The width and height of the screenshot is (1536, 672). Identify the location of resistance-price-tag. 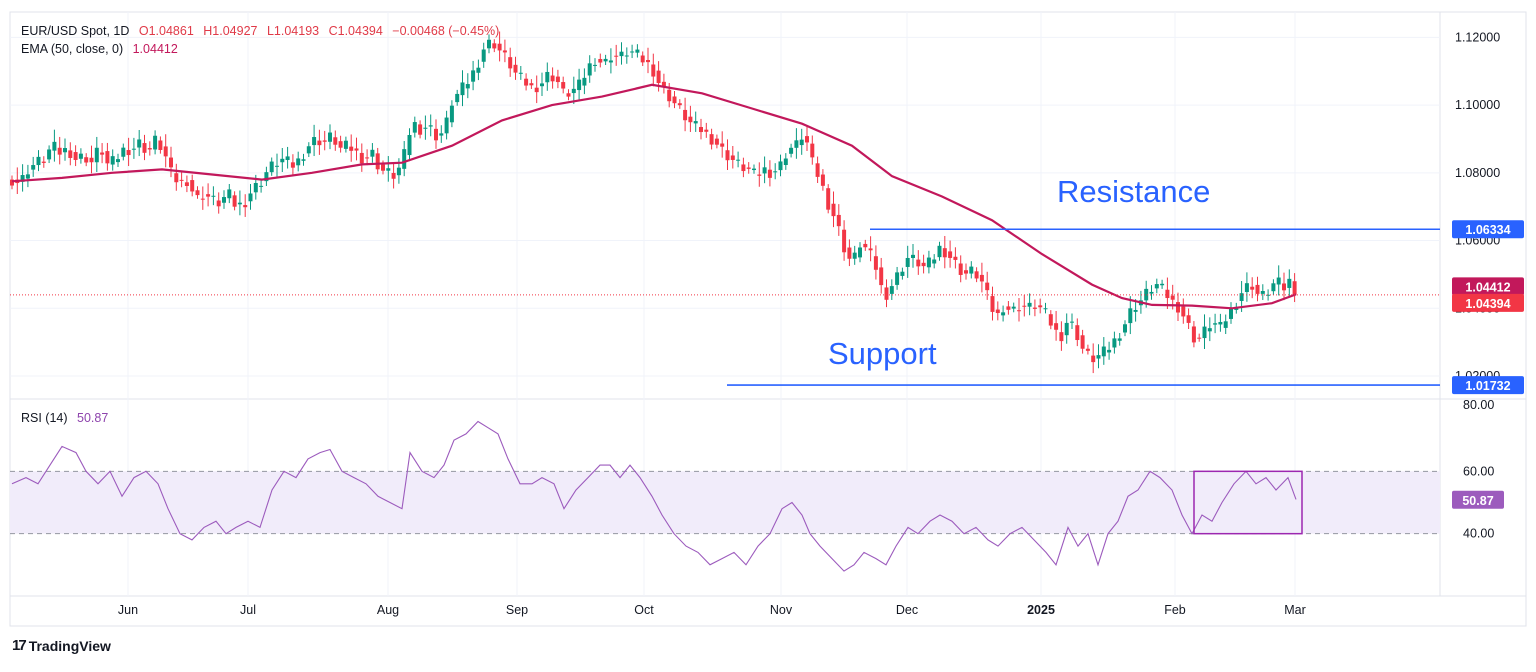
(1488, 229).